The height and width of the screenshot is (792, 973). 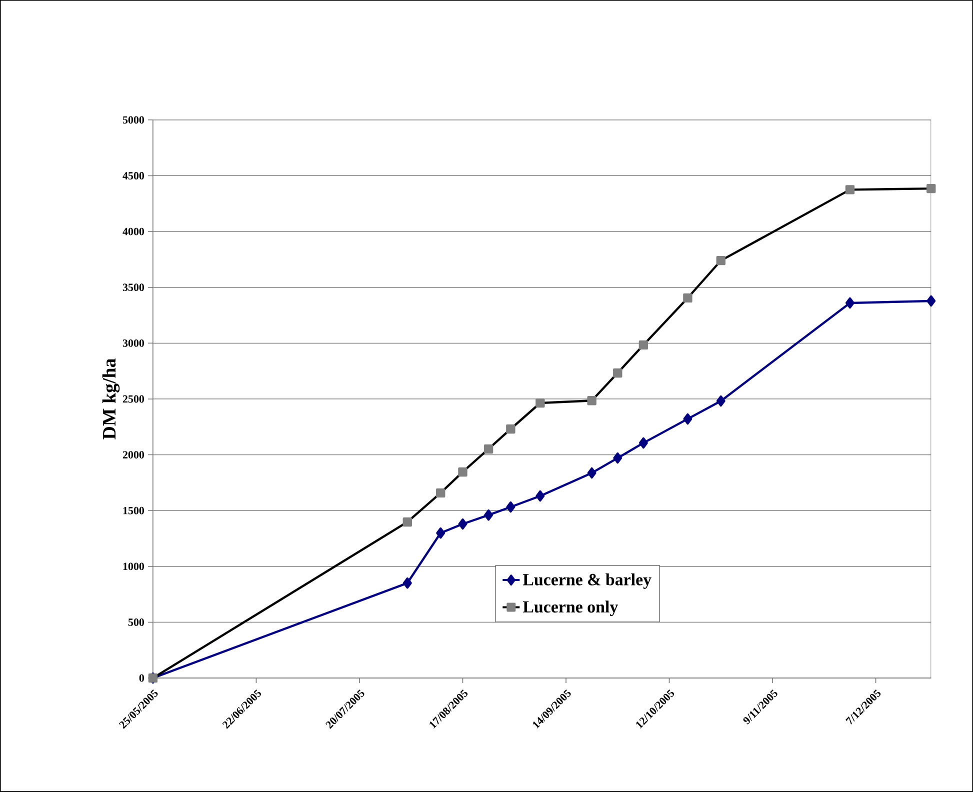 What do you see at coordinates (133, 566) in the screenshot?
I see `y-tick-label: 1000` at bounding box center [133, 566].